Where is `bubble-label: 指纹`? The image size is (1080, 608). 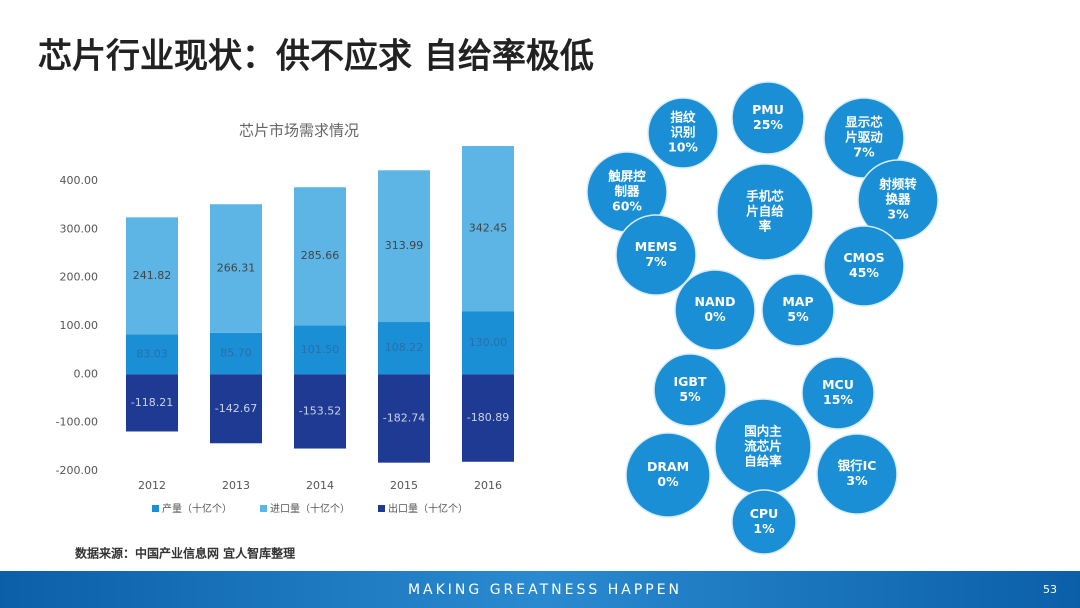 bubble-label: 指纹 is located at coordinates (683, 117).